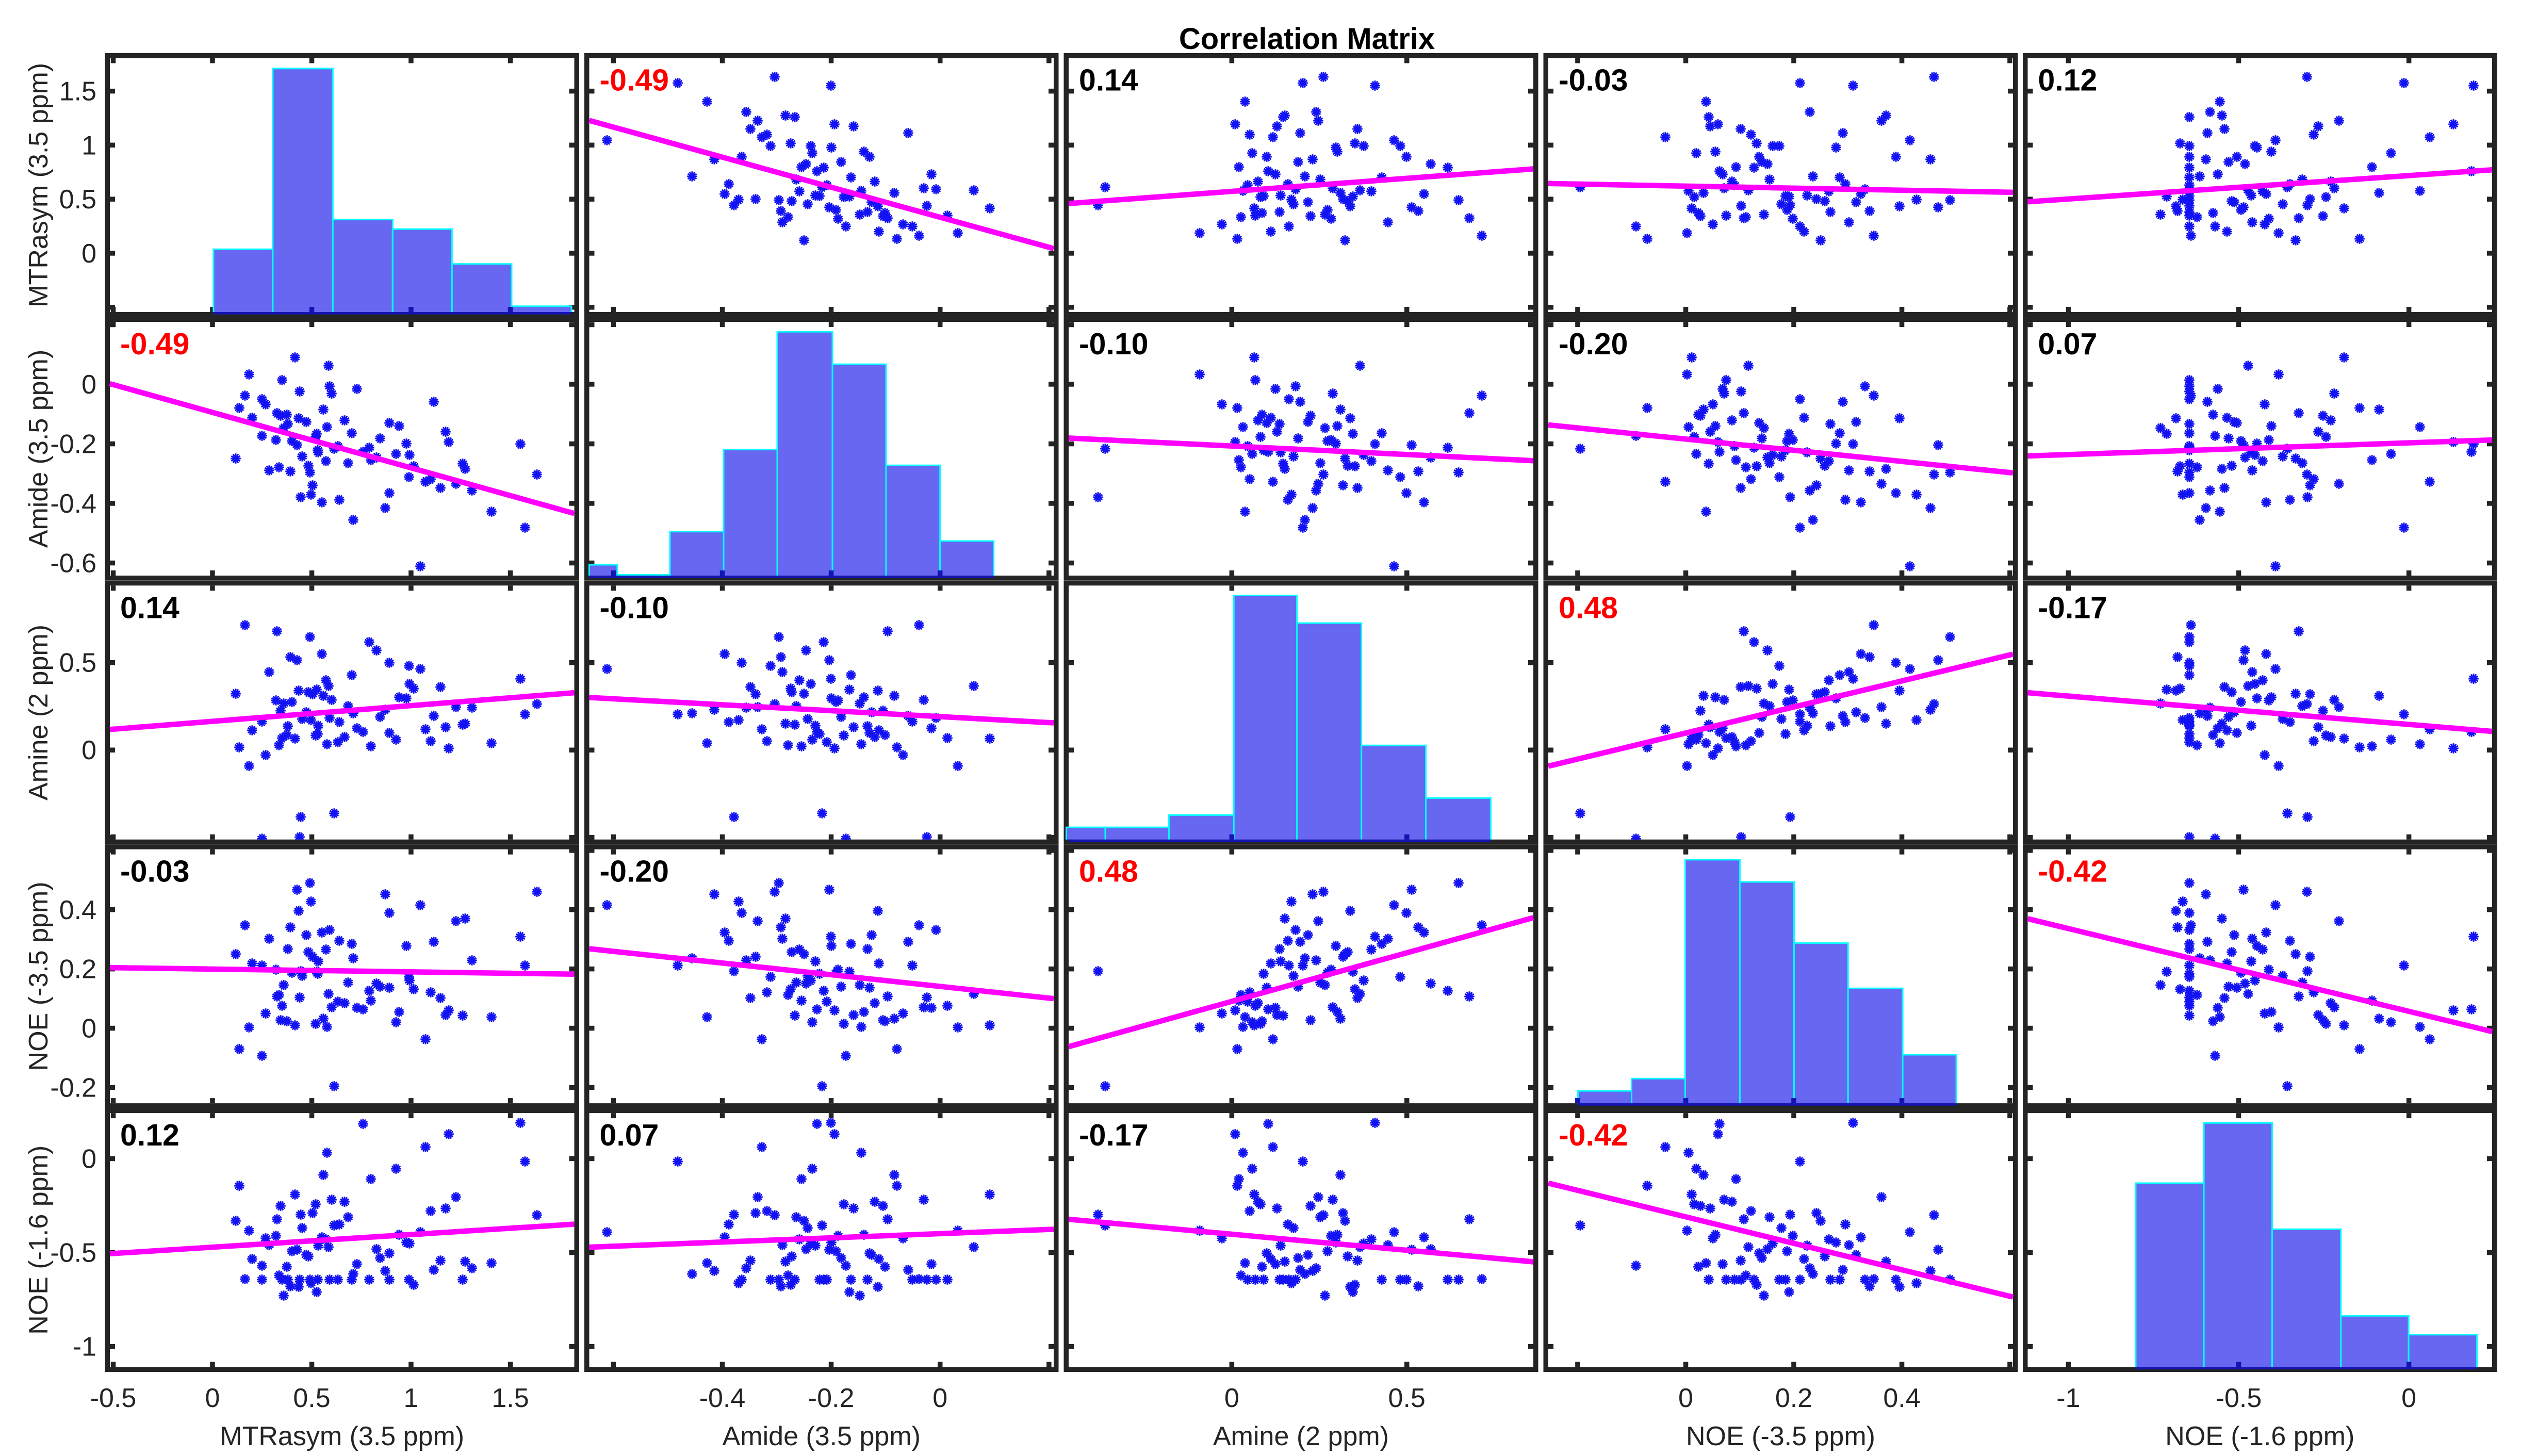  Describe the element at coordinates (1307, 39) in the screenshot. I see `svg-text: Correlation Matrix` at that location.